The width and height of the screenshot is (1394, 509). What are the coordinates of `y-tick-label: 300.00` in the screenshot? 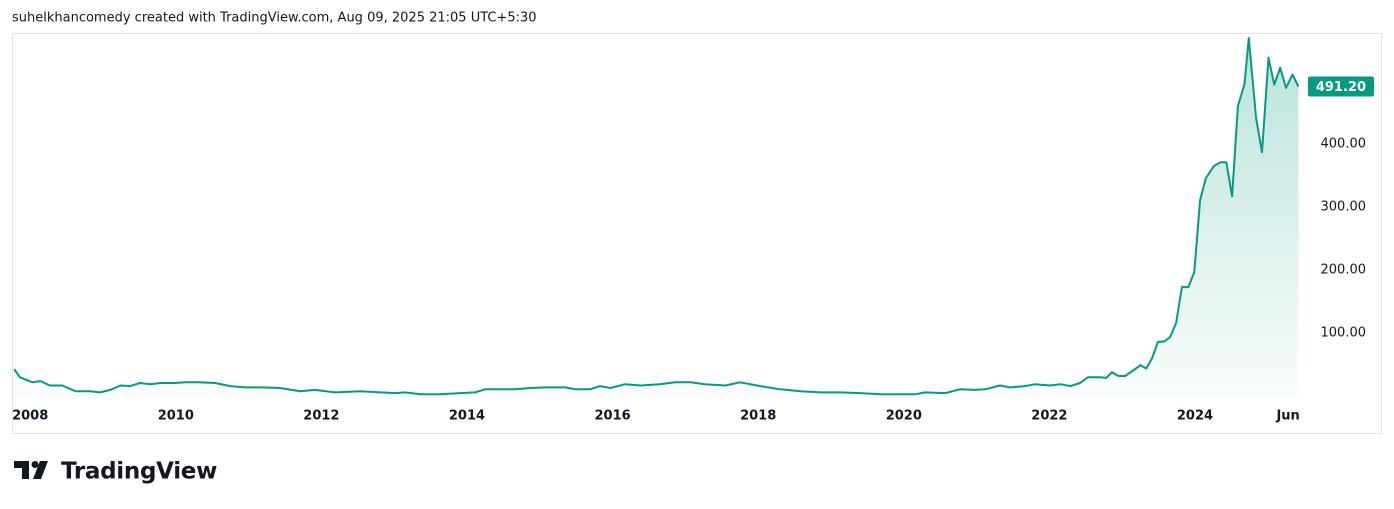 It's located at (1344, 207).